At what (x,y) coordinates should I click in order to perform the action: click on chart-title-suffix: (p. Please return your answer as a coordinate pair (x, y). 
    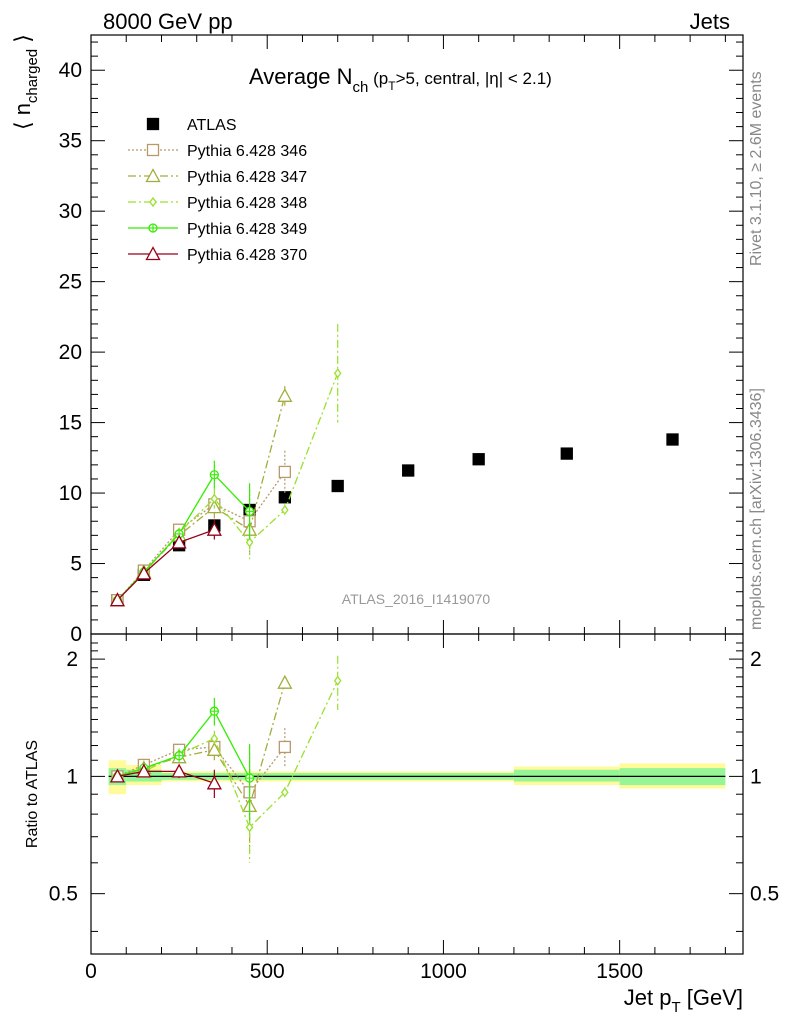
    Looking at the image, I should click on (378, 78).